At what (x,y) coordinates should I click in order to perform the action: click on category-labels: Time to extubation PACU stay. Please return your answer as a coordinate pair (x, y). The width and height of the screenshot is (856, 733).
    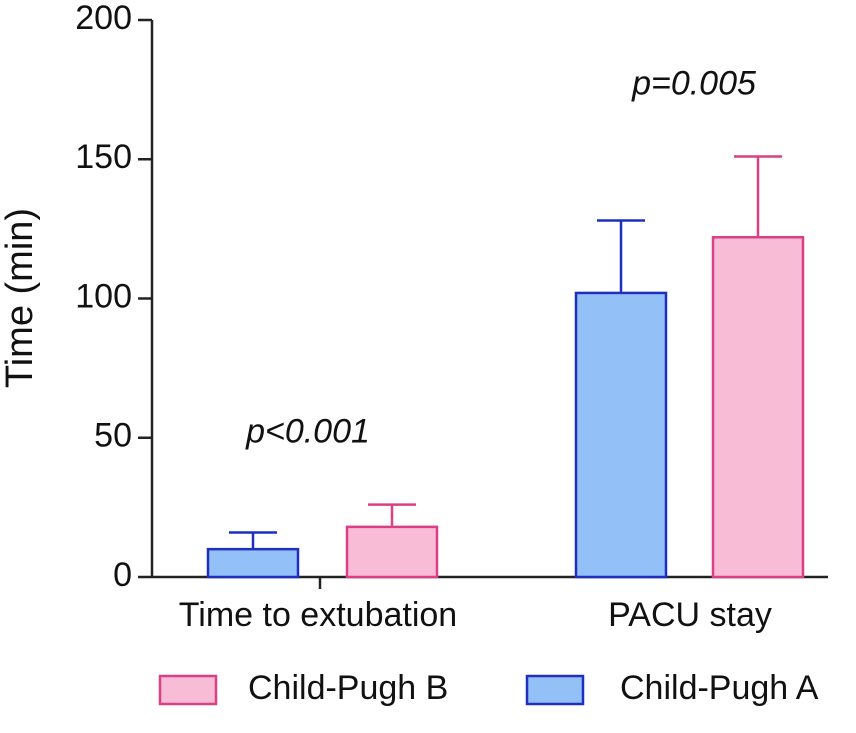
    Looking at the image, I should click on (475, 615).